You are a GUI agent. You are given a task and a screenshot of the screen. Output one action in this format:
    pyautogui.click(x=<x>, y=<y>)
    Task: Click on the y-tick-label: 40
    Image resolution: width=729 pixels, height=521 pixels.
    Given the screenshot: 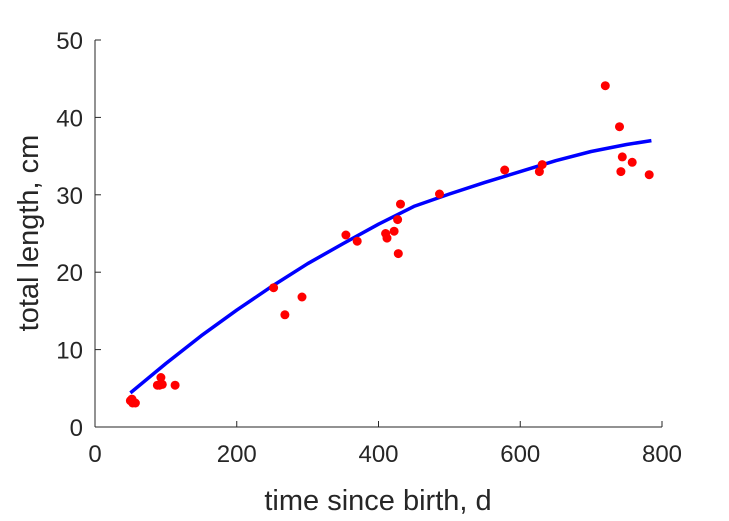 What is the action you would take?
    pyautogui.click(x=69, y=118)
    